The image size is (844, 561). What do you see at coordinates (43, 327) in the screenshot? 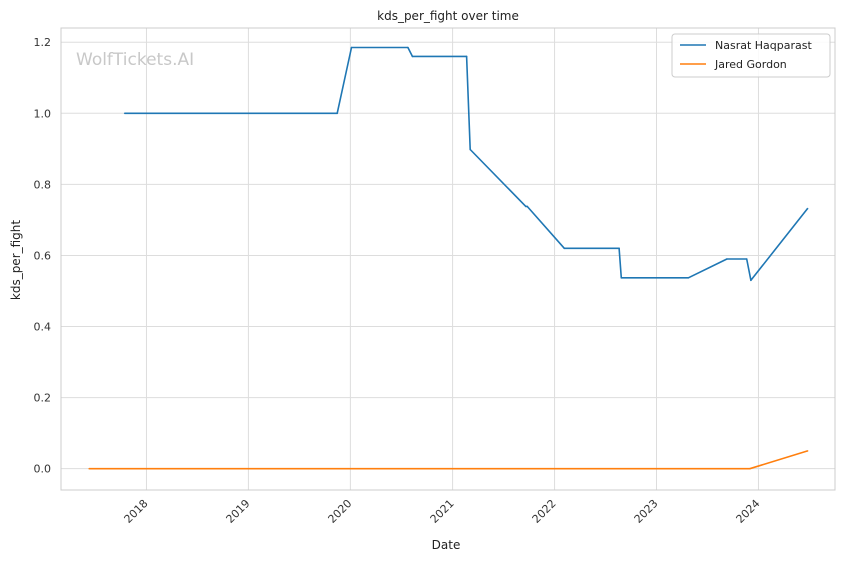
I see `y-tick-label: 0.4` at bounding box center [43, 327].